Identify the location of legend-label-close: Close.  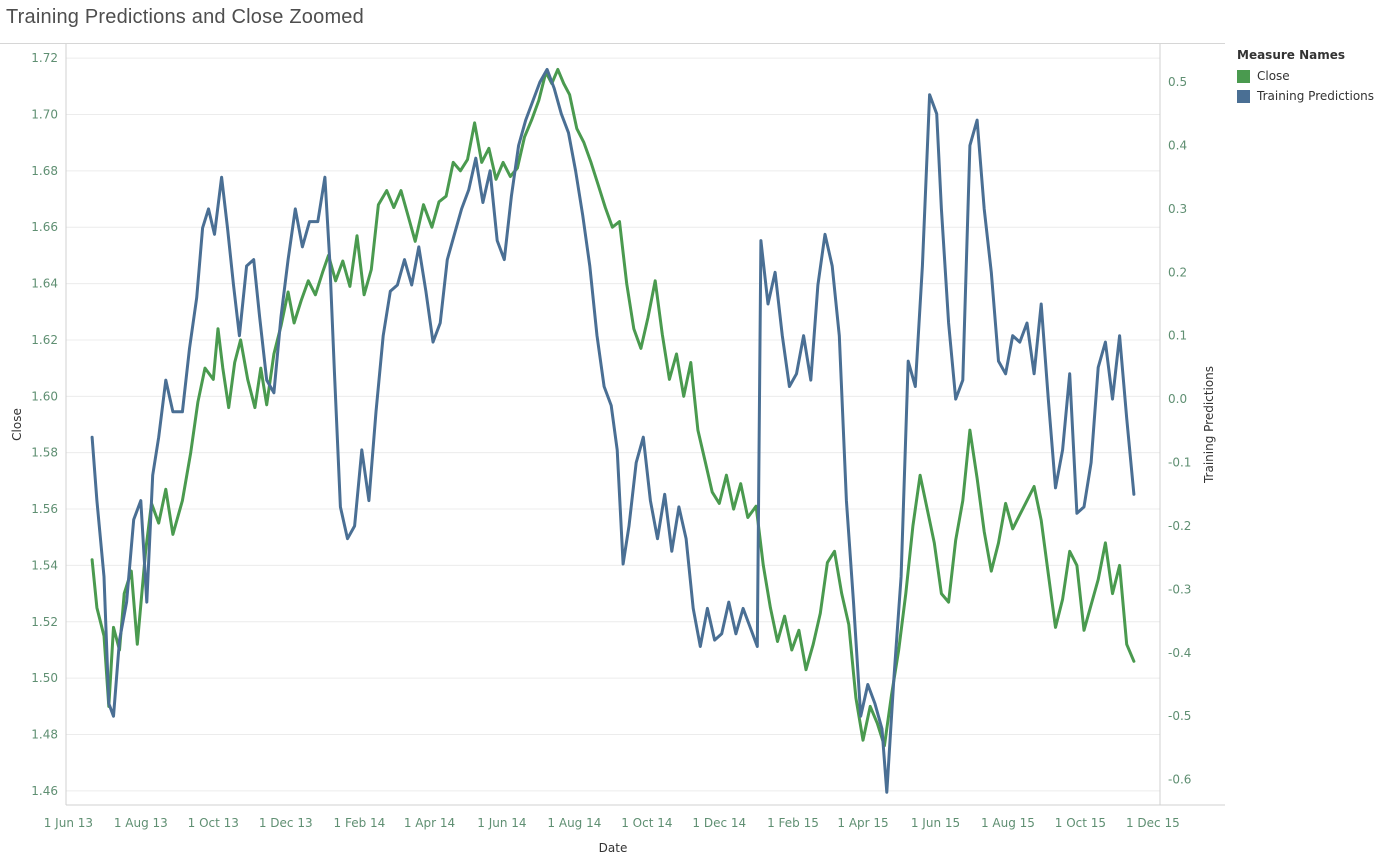
(1273, 76).